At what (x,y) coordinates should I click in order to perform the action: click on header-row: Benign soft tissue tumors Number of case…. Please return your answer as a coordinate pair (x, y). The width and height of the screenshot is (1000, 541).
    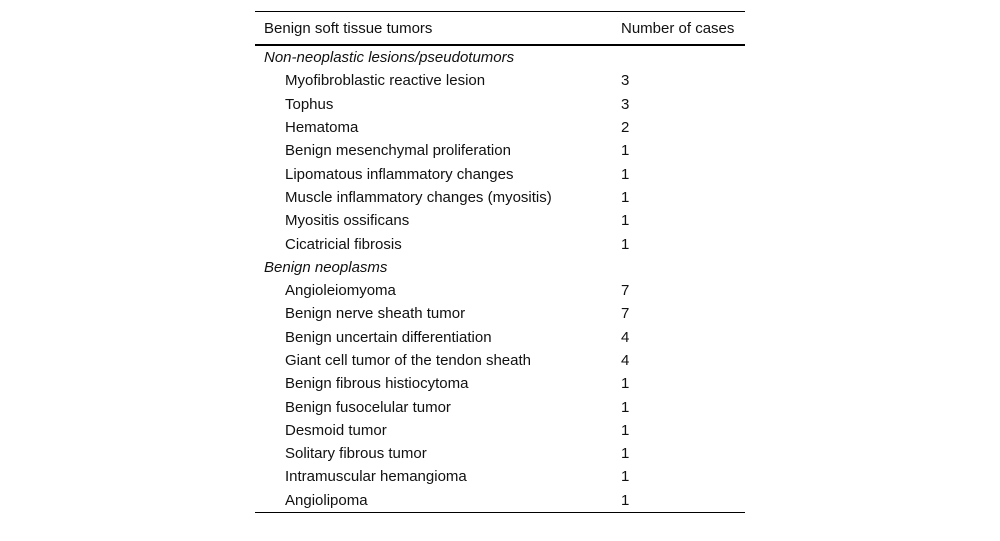
    Looking at the image, I should click on (500, 28).